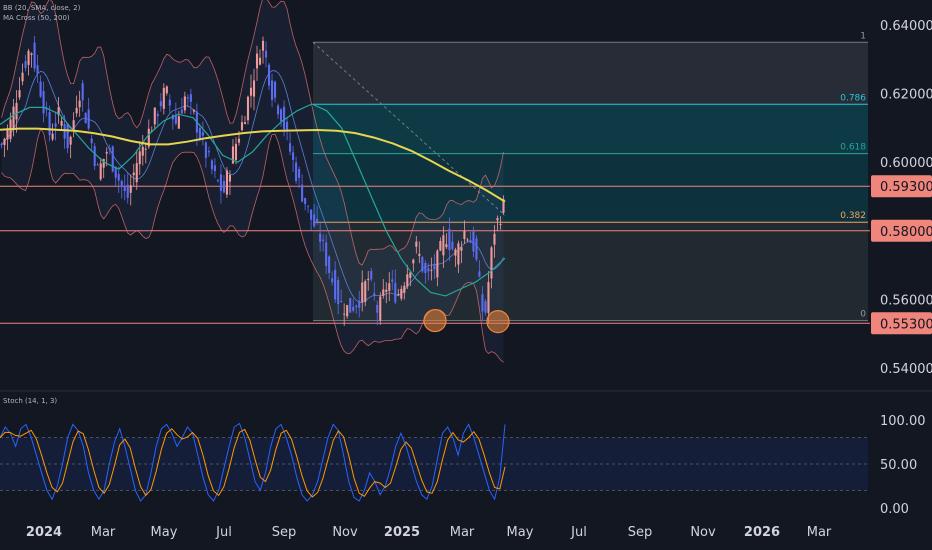 The height and width of the screenshot is (550, 932). What do you see at coordinates (853, 148) in the screenshot?
I see `fib-label-0.618: 0.618` at bounding box center [853, 148].